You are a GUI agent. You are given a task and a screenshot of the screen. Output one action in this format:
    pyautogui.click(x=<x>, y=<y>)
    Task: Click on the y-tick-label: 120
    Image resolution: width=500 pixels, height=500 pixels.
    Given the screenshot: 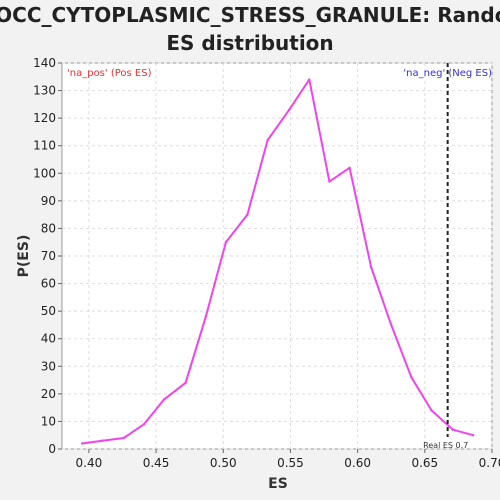 What is the action you would take?
    pyautogui.click(x=44, y=118)
    